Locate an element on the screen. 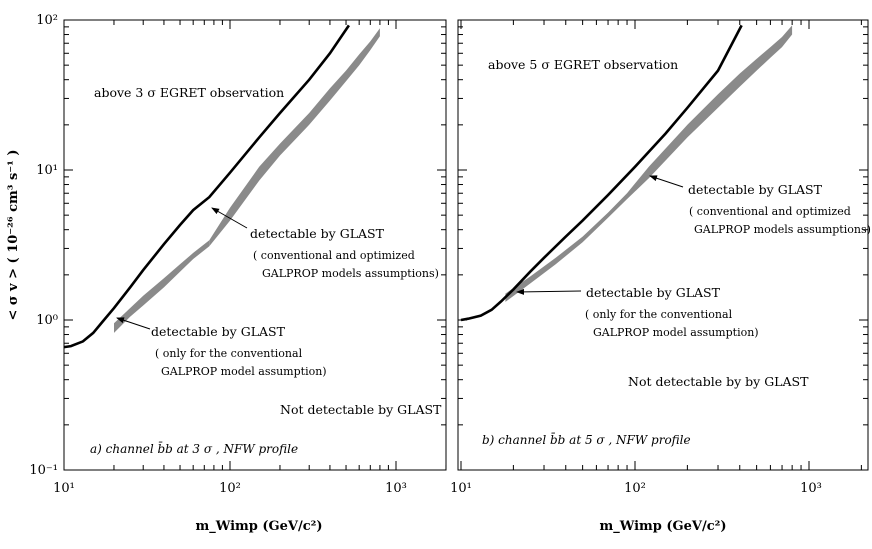 The width and height of the screenshot is (872, 549). panel-b-xtick-1000: 10³ is located at coordinates (811, 488).